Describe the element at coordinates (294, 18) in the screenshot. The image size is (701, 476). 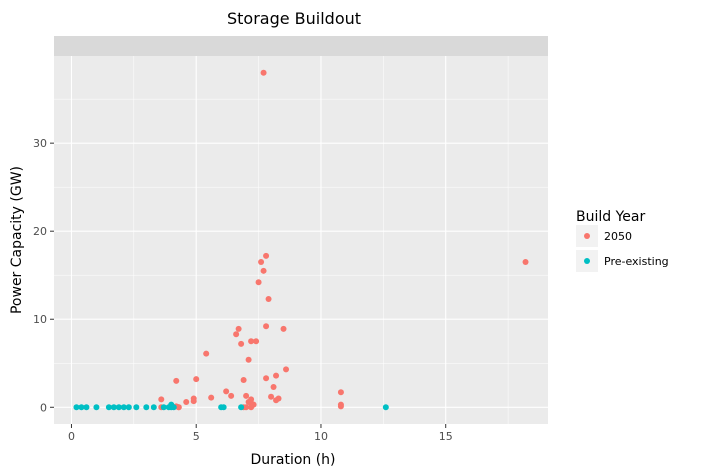
I see `chart-title: Storage Buildout` at that location.